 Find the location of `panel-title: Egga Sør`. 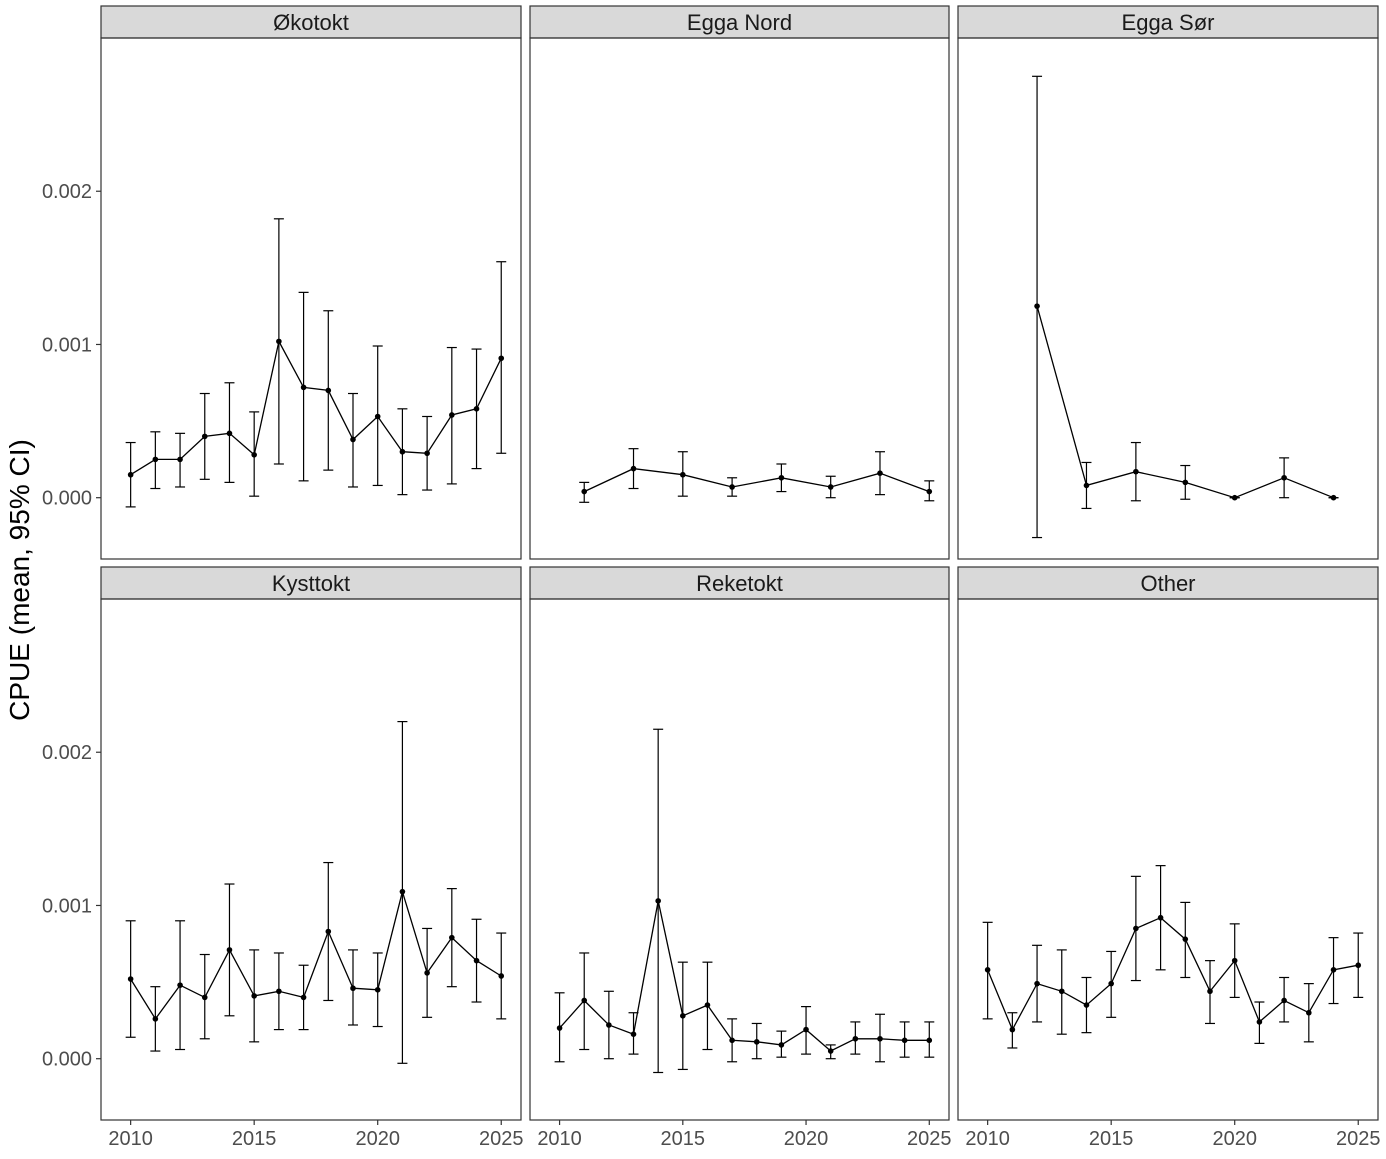

panel-title: Egga Sør is located at coordinates (1168, 22).